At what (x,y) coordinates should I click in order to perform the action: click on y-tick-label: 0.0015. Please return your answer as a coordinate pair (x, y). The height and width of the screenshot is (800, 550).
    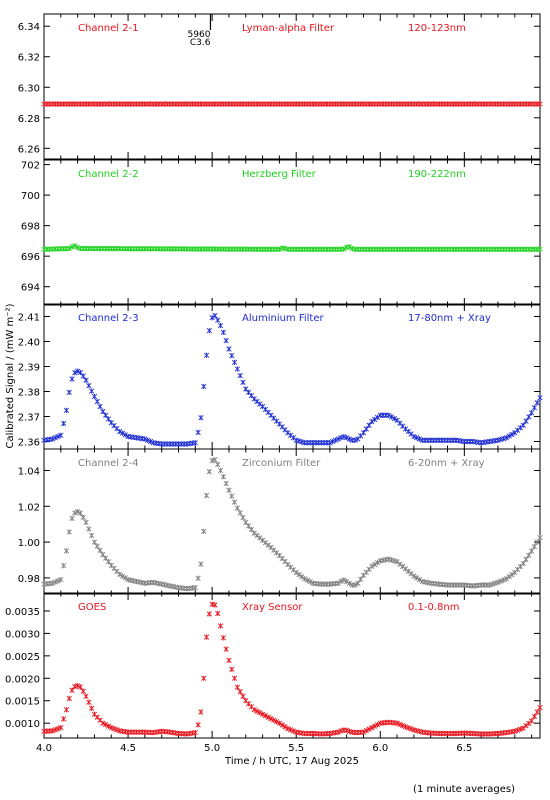
    Looking at the image, I should click on (22, 702).